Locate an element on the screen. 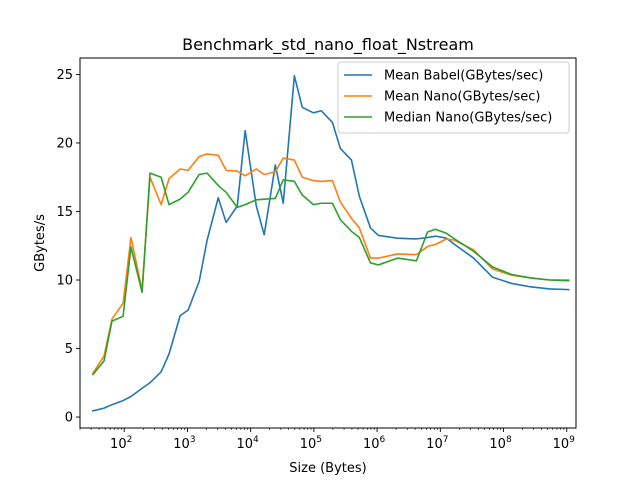 This screenshot has height=480, width=640. legend-label-2: Median Nano(GBytes/sec) is located at coordinates (468, 118).